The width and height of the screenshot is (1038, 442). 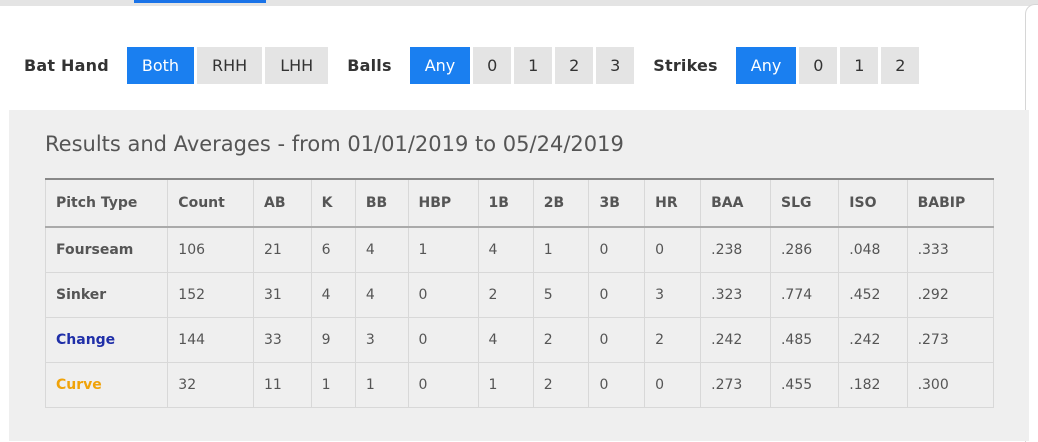 I want to click on pitch-type-cell: Change, so click(x=106, y=340).